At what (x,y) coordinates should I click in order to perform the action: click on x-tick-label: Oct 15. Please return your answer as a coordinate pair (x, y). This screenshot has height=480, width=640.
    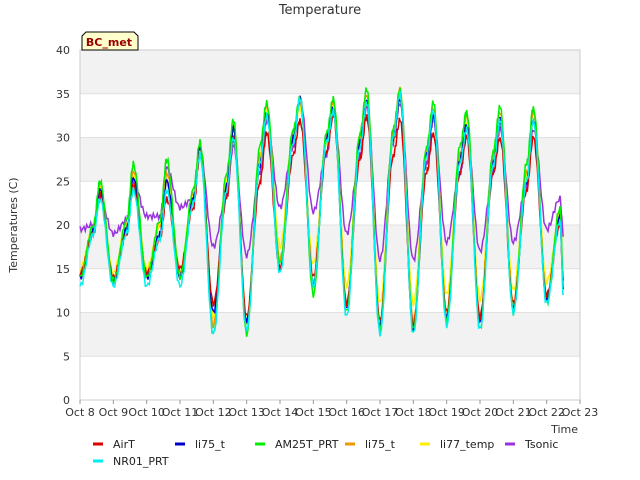
    Looking at the image, I should click on (313, 412).